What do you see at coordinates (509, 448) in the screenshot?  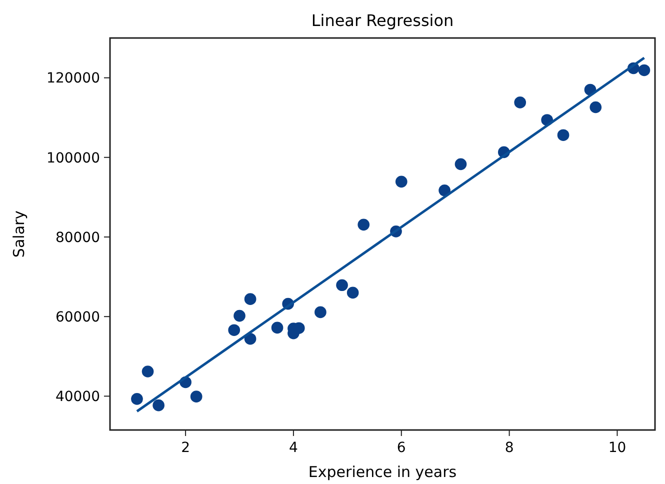 I see `x-tick-label: 8` at bounding box center [509, 448].